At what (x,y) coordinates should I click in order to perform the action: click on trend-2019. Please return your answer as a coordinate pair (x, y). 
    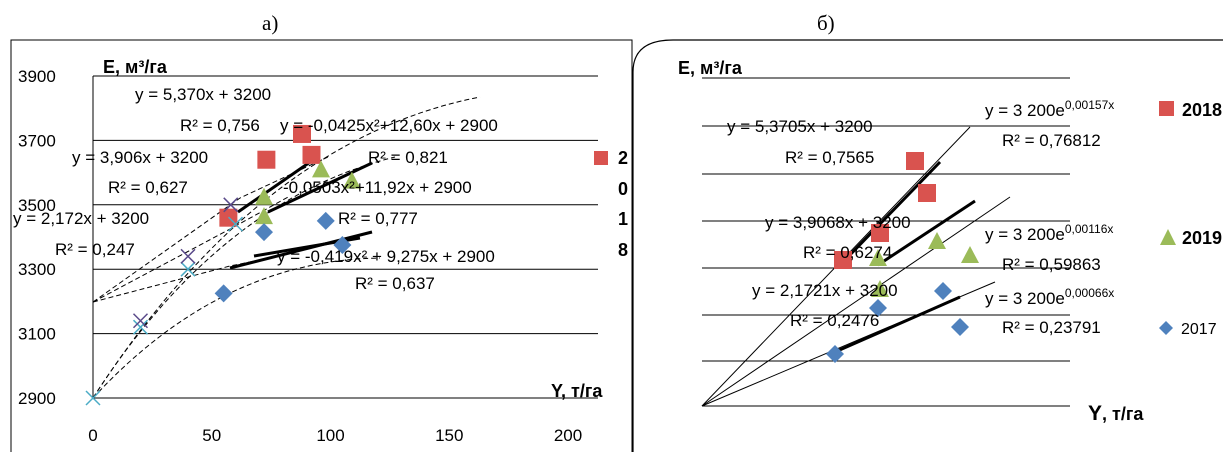
    Looking at the image, I should click on (320, 187).